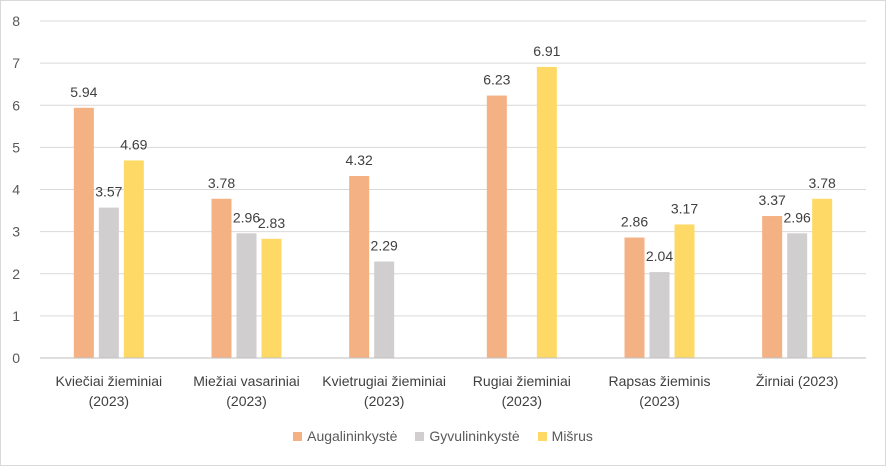  I want to click on data-label-1-1: 5.94, so click(83, 92).